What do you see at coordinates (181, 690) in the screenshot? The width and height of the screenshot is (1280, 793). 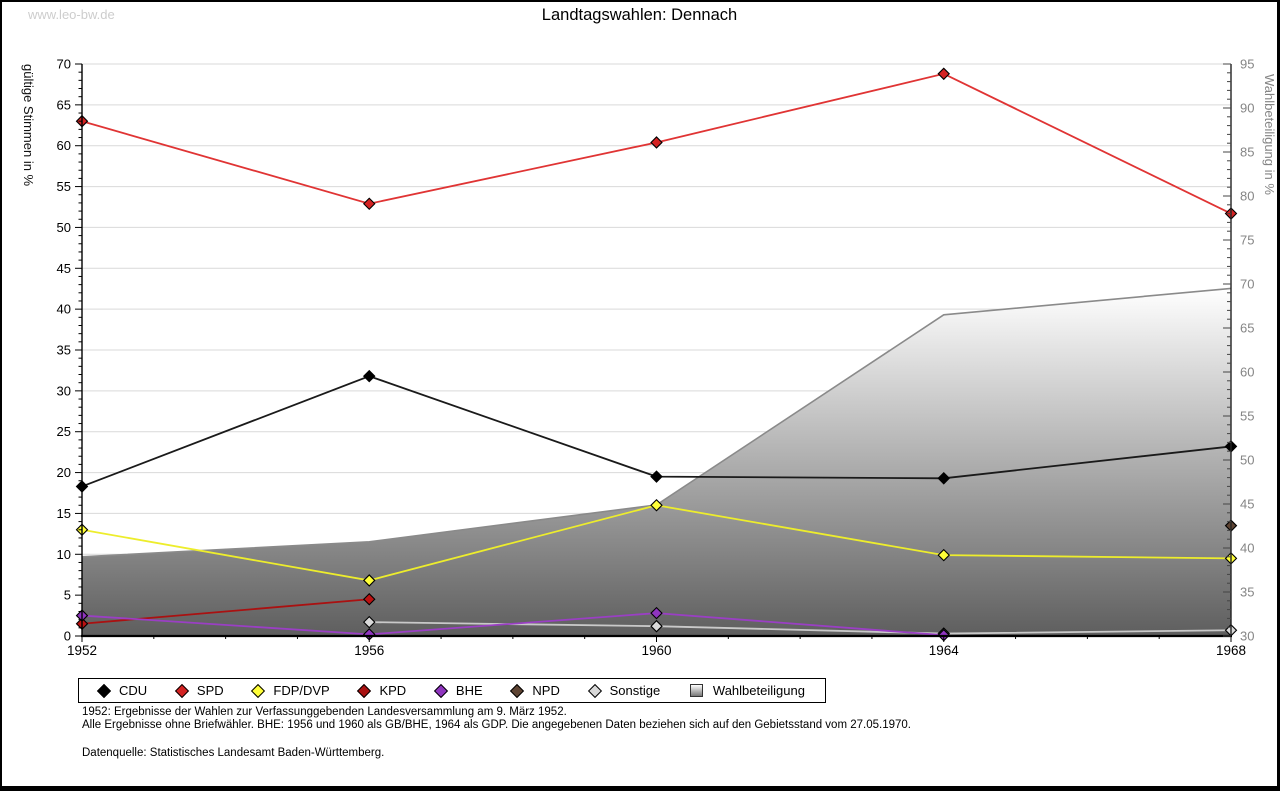 I see `spd-legend-marker-icon` at bounding box center [181, 690].